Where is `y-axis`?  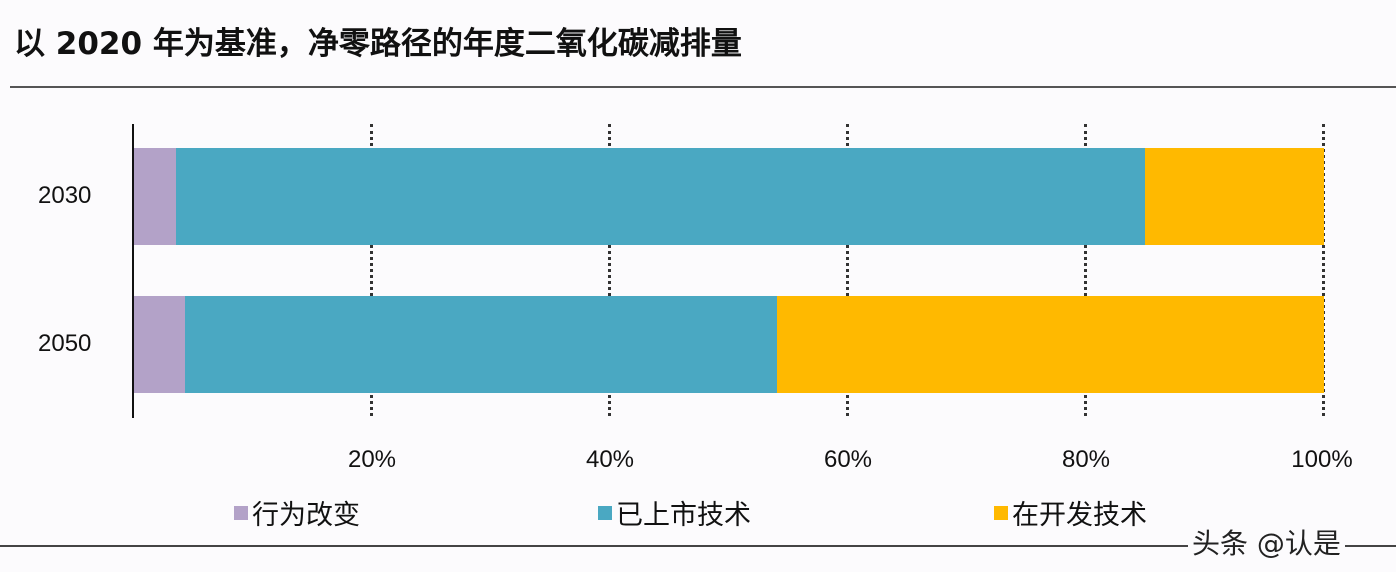
y-axis is located at coordinates (133, 271).